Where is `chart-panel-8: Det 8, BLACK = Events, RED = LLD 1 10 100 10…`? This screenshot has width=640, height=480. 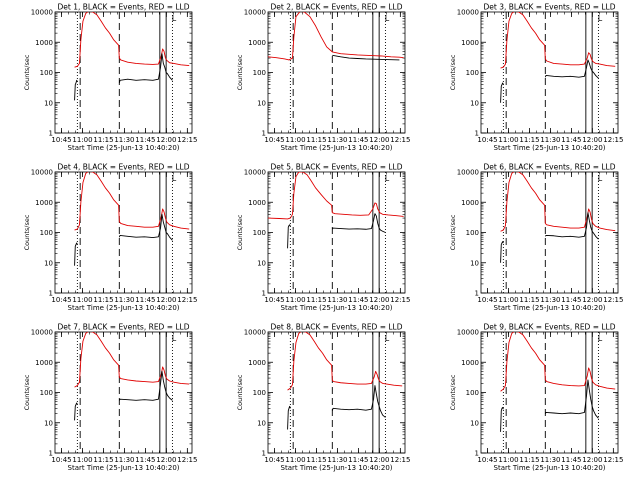 chart-panel-8: Det 8, BLACK = Events, RED = LLD 1 10 100 10… is located at coordinates (323, 398).